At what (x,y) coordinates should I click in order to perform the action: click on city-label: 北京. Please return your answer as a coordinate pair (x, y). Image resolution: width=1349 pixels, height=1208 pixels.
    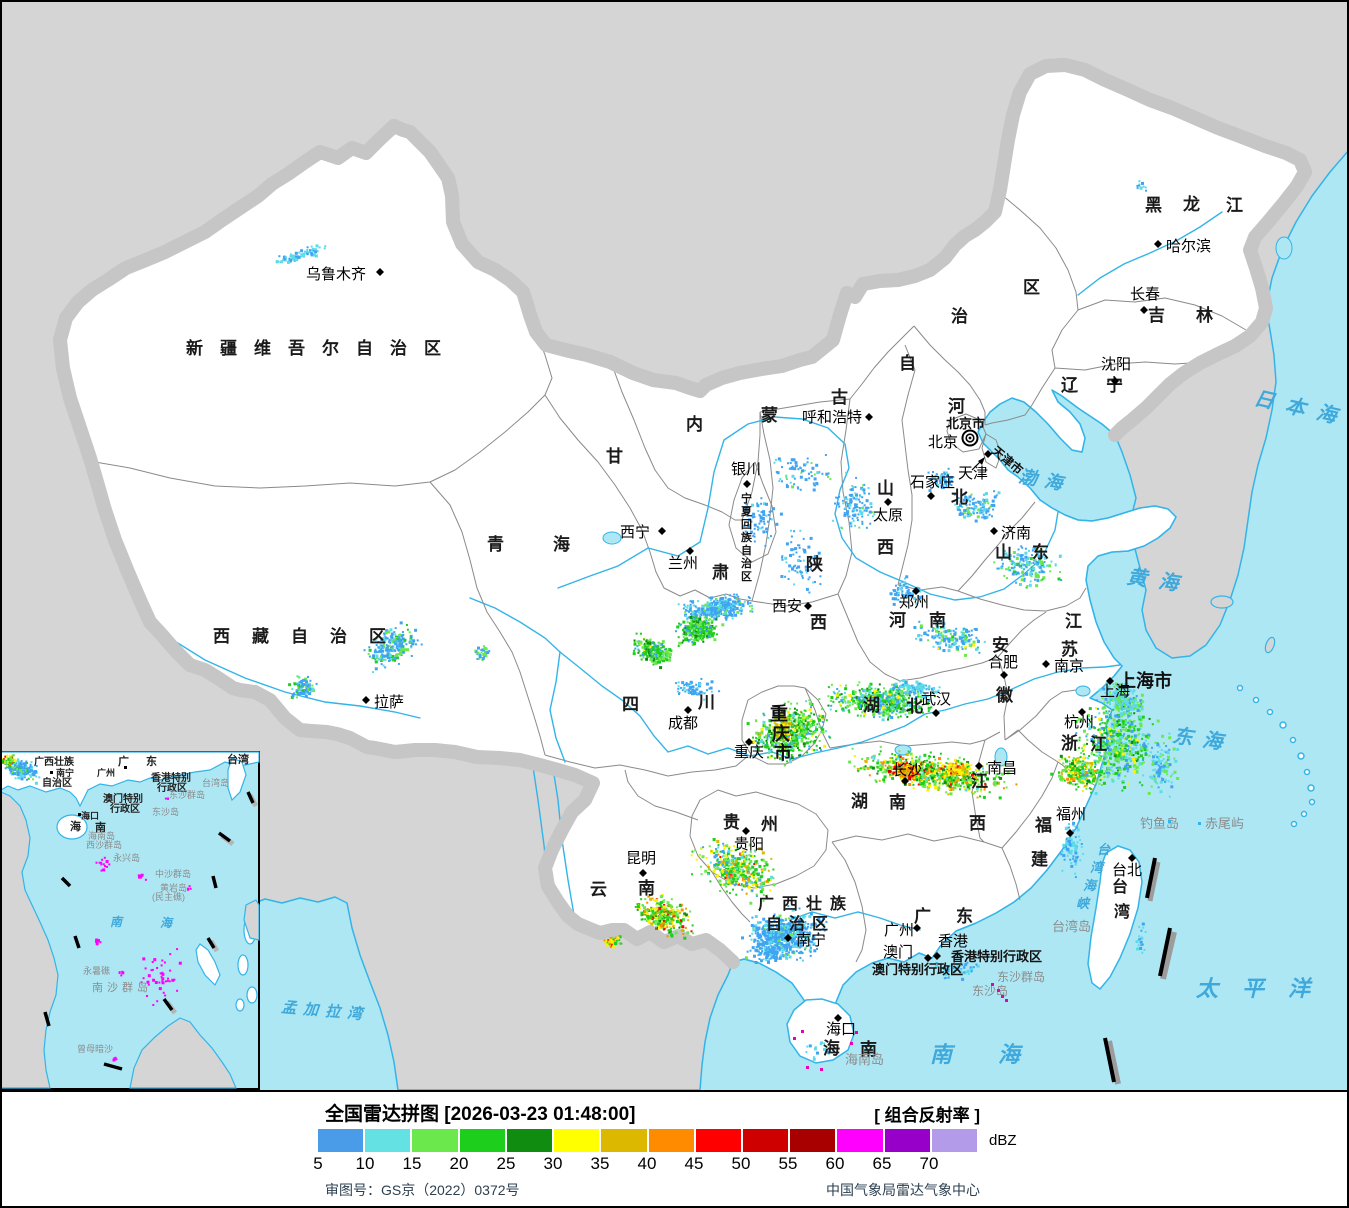
    Looking at the image, I should click on (943, 442).